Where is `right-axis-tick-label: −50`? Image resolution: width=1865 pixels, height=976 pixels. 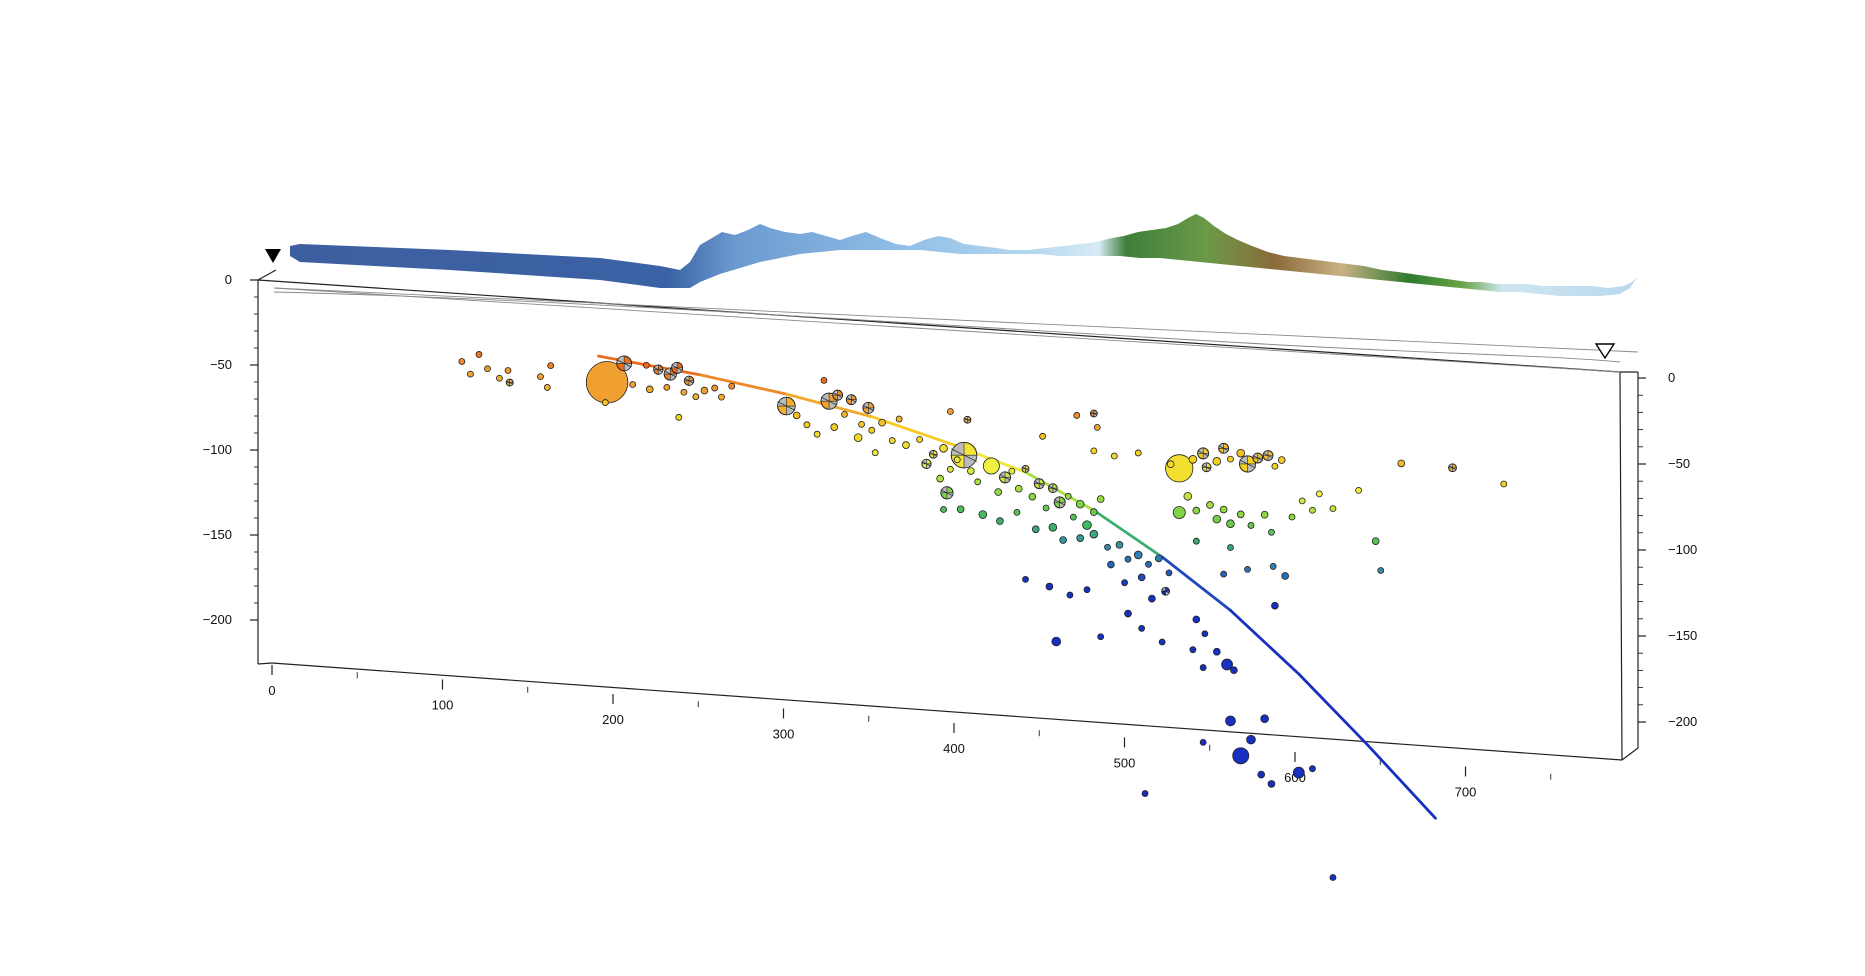 right-axis-tick-label: −50 is located at coordinates (1679, 463).